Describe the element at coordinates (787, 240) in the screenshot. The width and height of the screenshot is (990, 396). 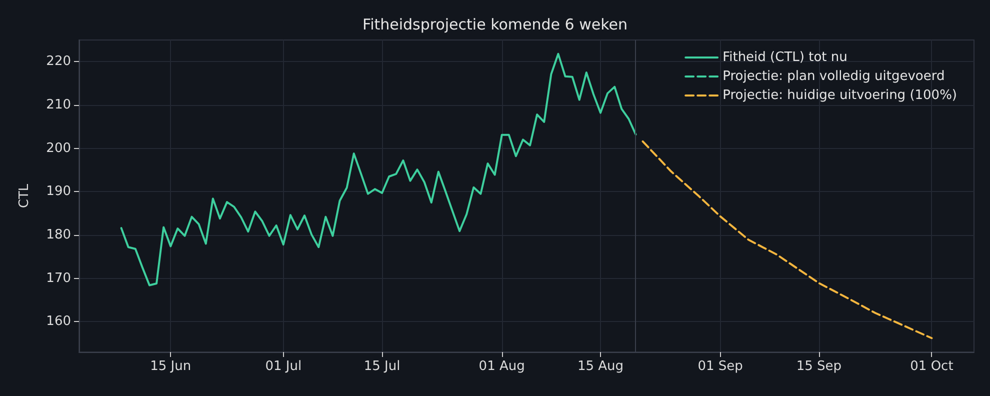
I see `line-series` at that location.